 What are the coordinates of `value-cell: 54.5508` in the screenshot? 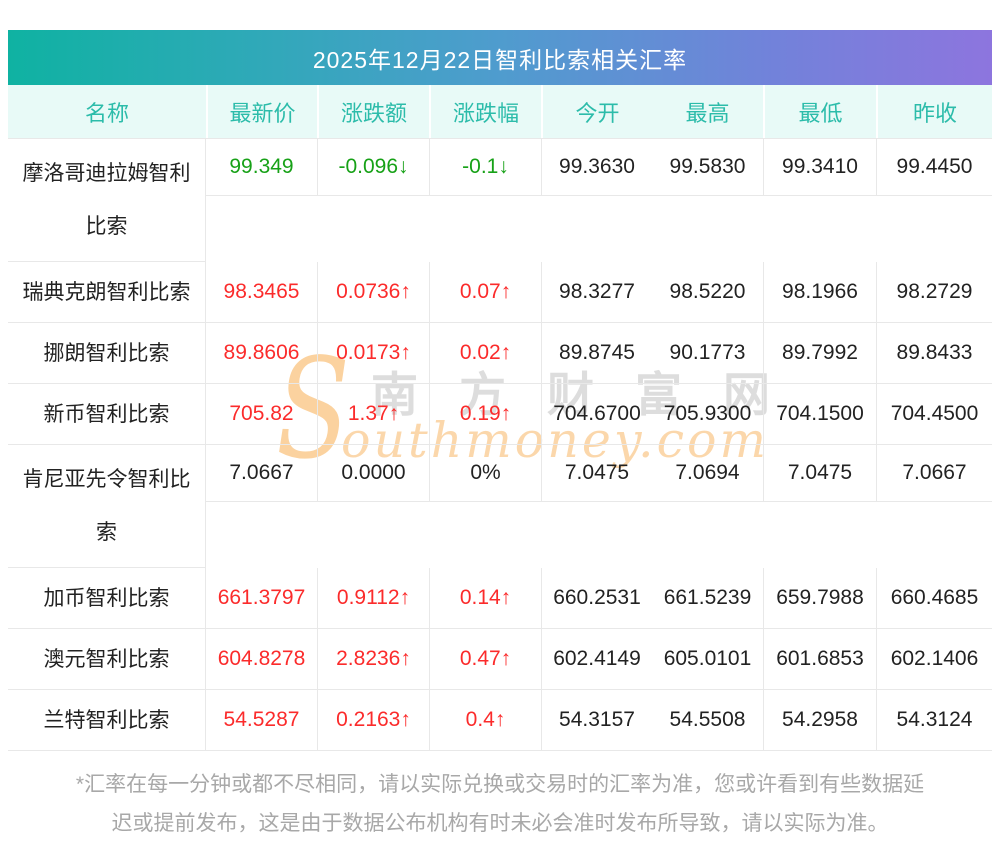 It's located at (707, 719).